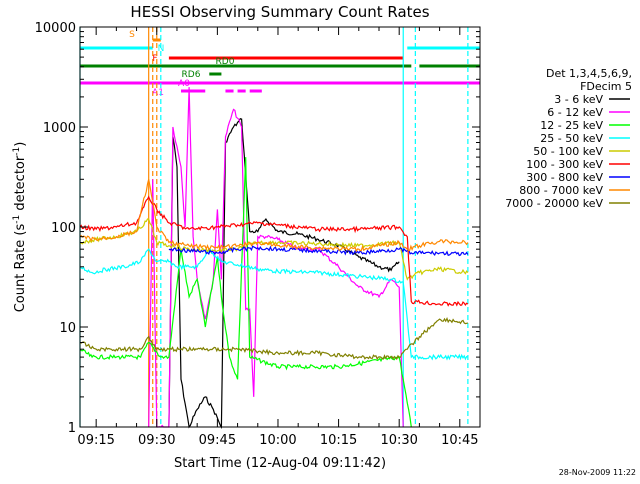 The image size is (640, 484). What do you see at coordinates (564, 177) in the screenshot?
I see `legend-entry-label: 300 - 800 keV` at bounding box center [564, 177].